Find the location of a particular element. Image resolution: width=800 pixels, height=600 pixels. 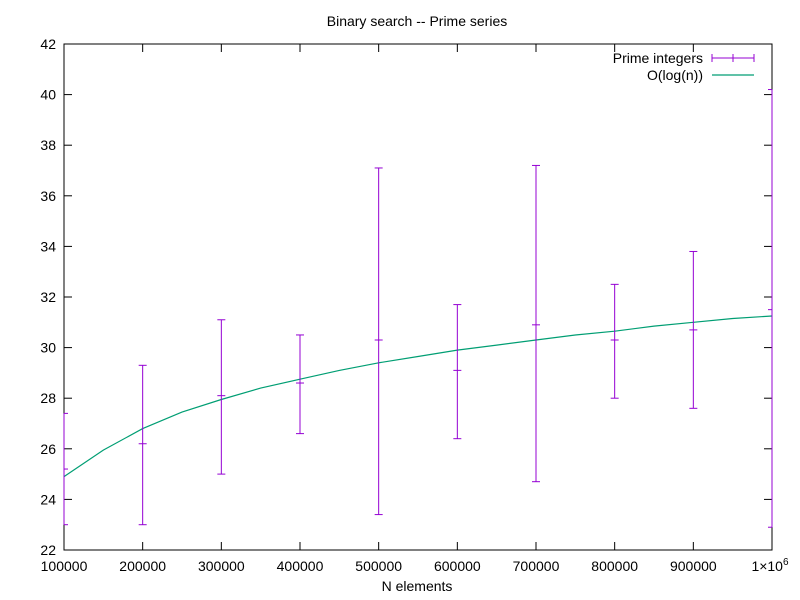

x-tick-superscript: 6 is located at coordinates (786, 562).